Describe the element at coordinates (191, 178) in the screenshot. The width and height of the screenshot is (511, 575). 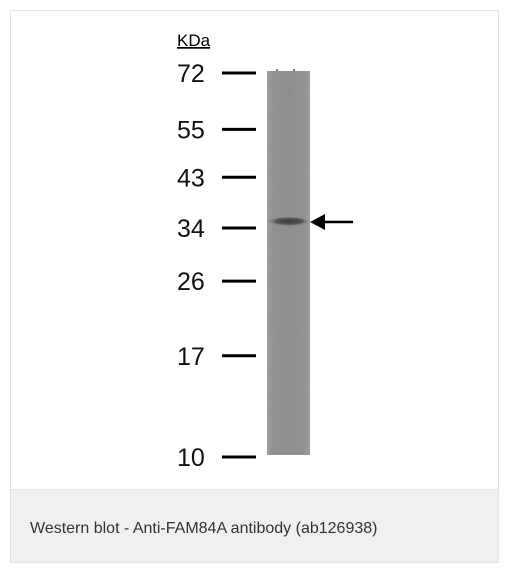
I see `marker-label-43: 43` at that location.